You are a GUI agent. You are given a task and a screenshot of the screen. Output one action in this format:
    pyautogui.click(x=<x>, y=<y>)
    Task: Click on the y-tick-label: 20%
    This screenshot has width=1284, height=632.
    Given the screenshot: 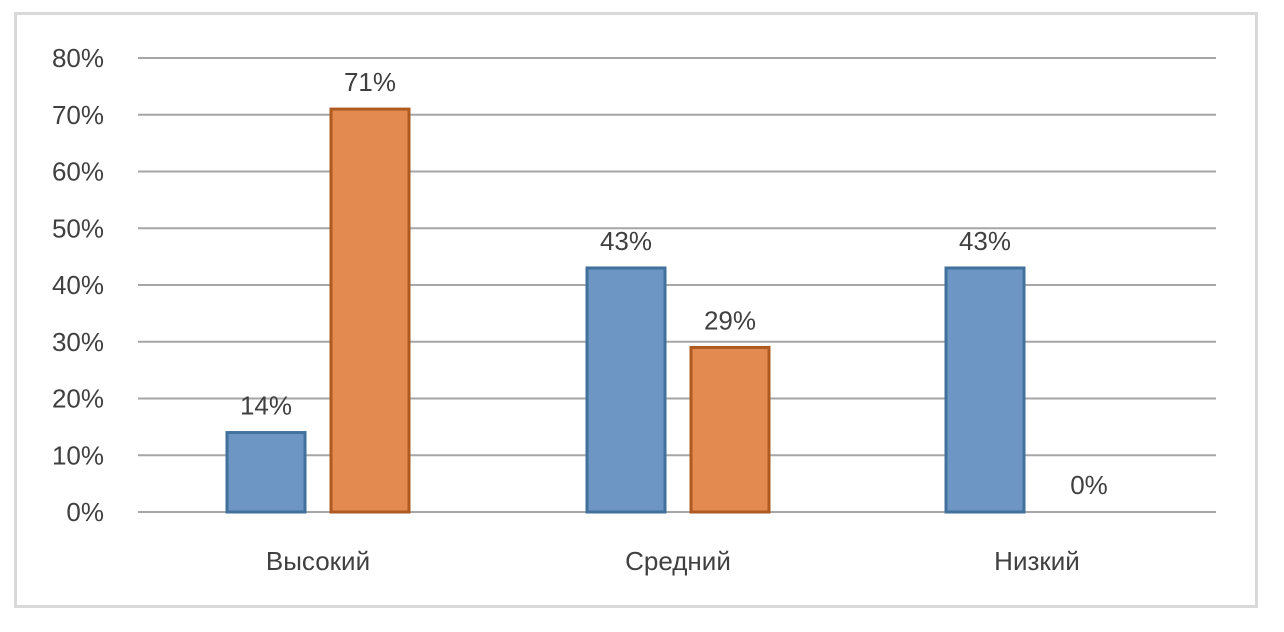 What is the action you would take?
    pyautogui.click(x=78, y=399)
    